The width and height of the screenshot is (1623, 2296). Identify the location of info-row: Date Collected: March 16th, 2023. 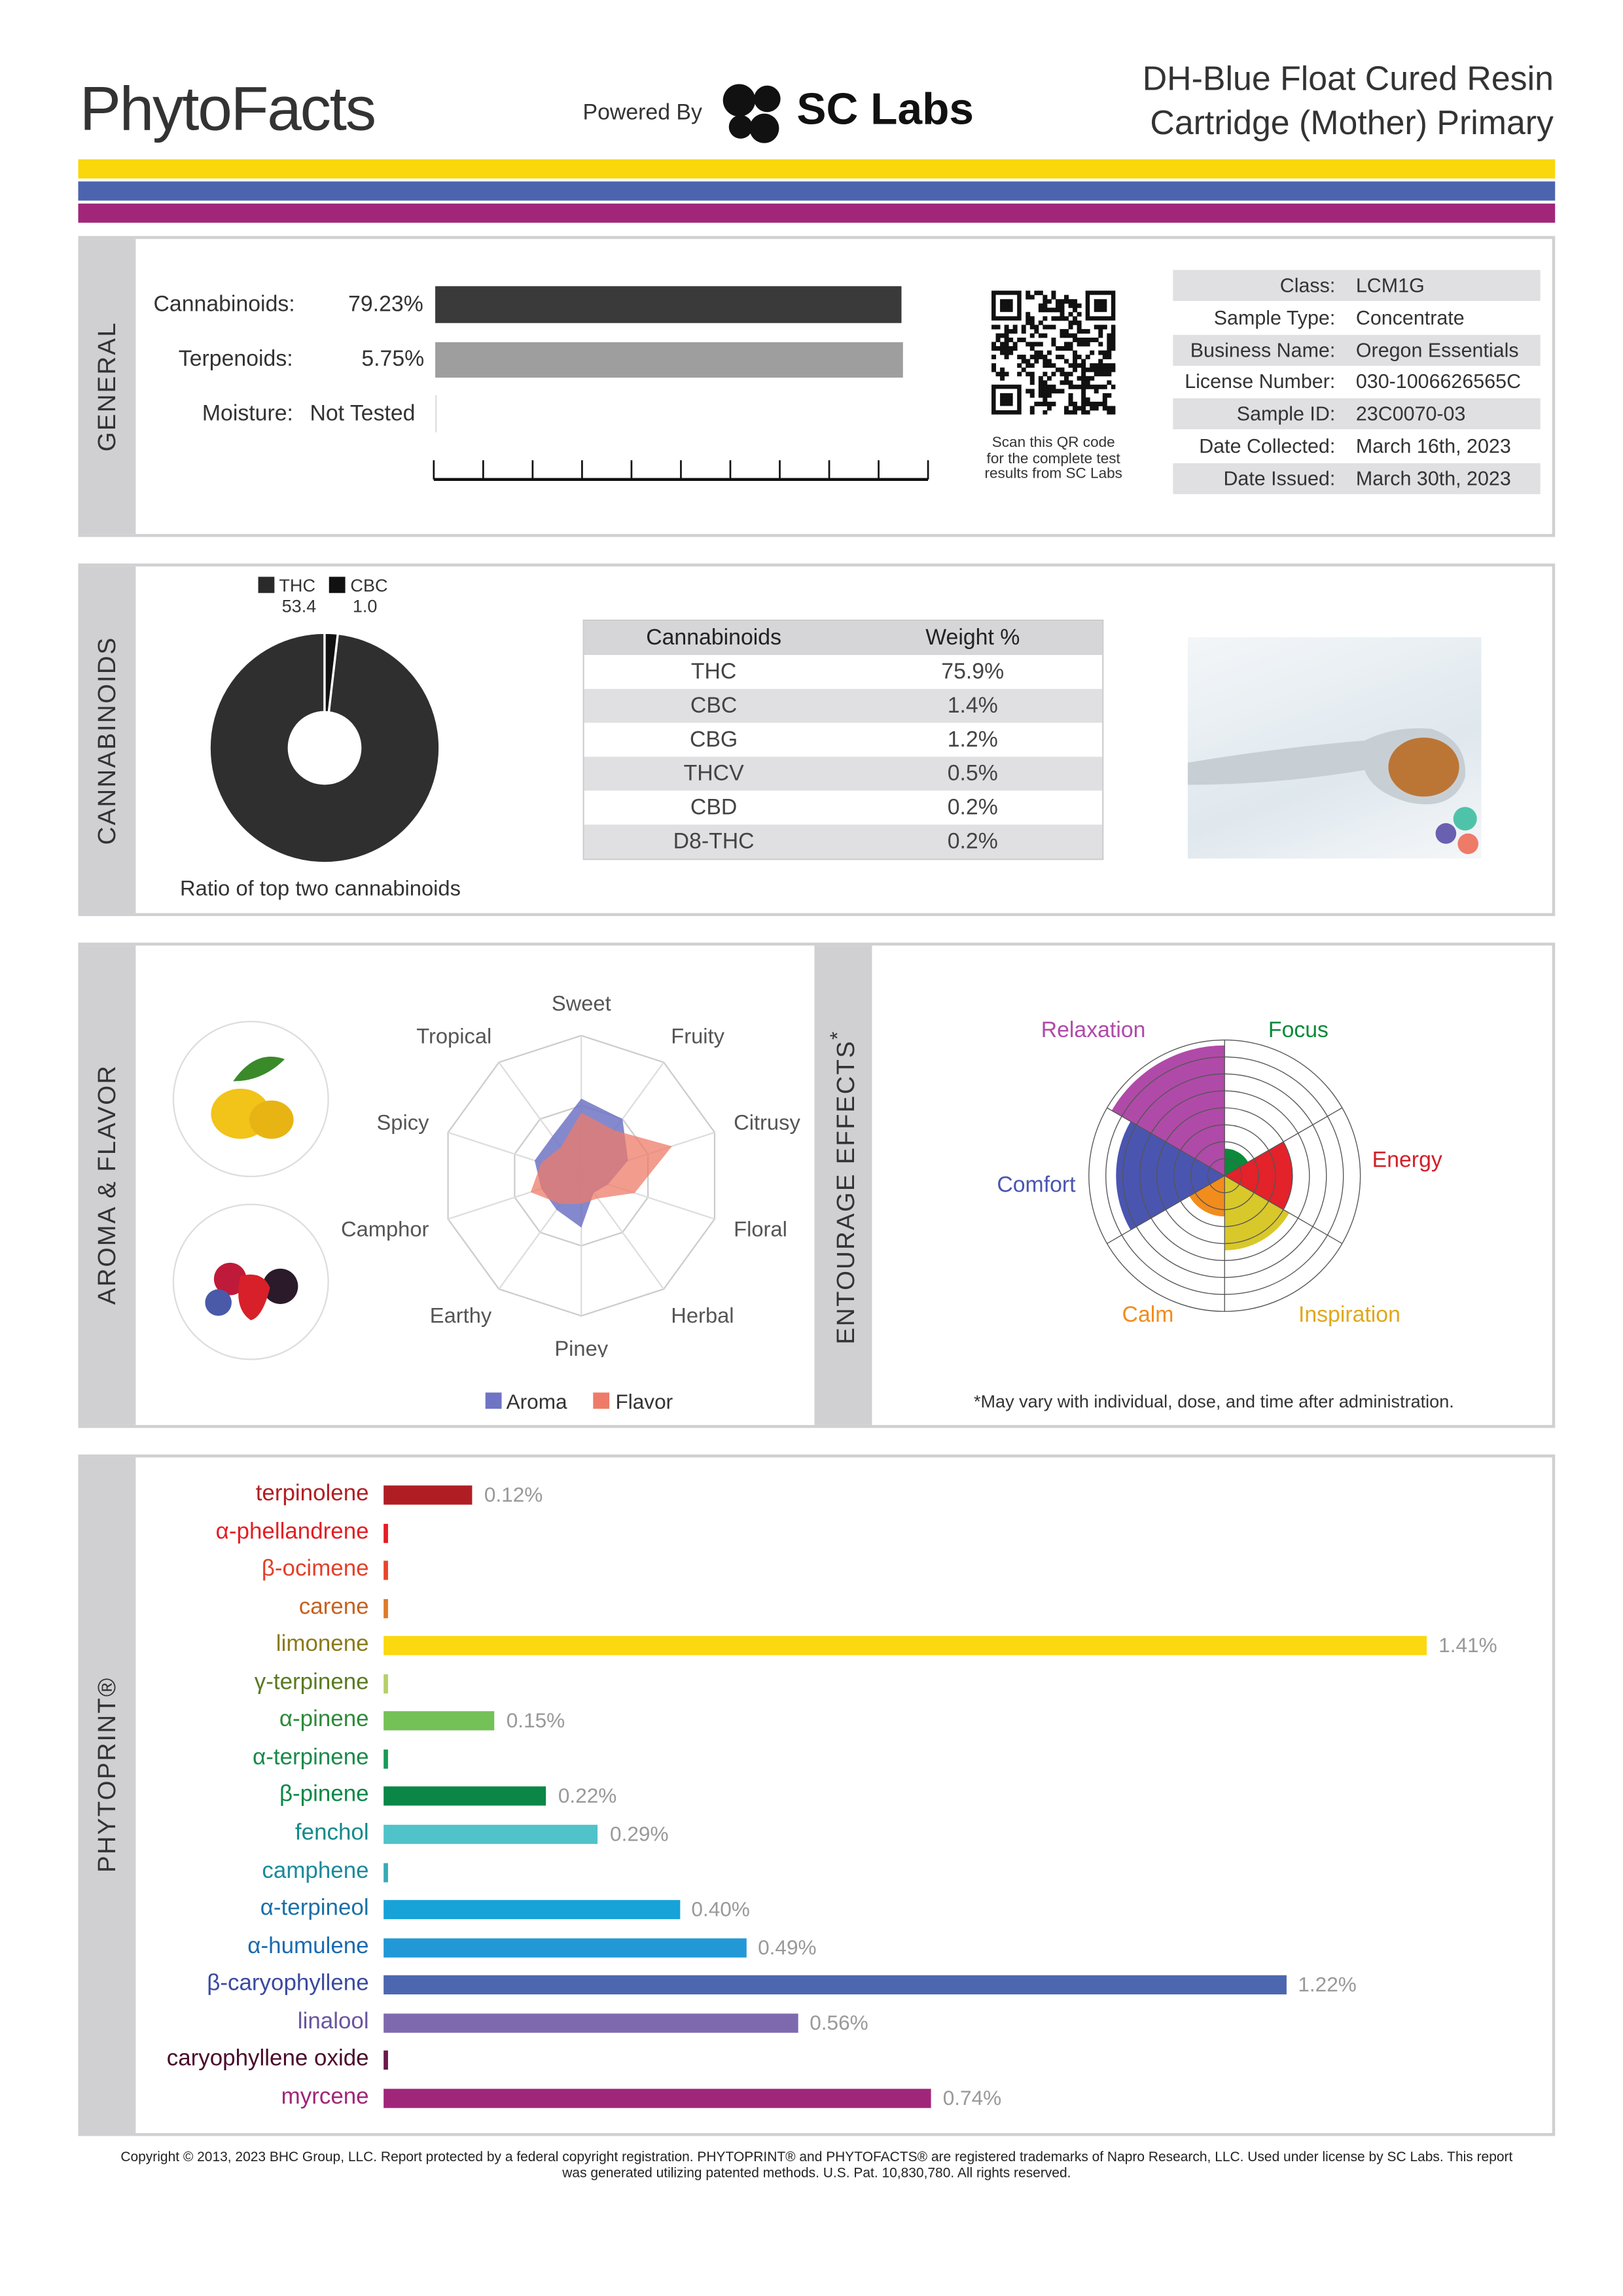
(1356, 446).